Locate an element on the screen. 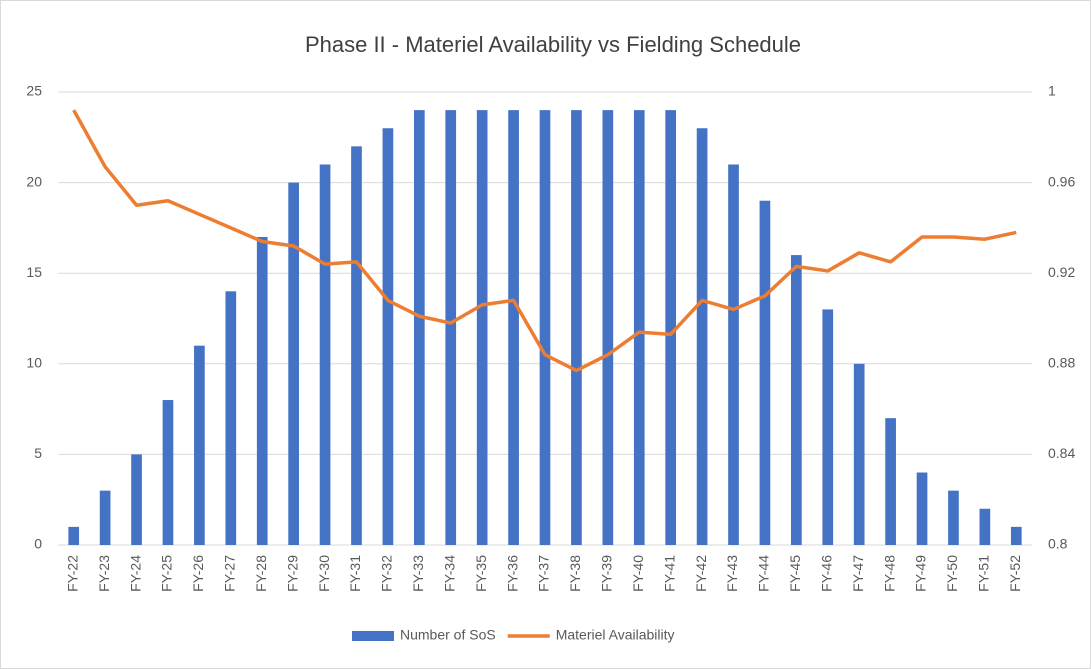  y-tick-label: 10 is located at coordinates (34, 363).